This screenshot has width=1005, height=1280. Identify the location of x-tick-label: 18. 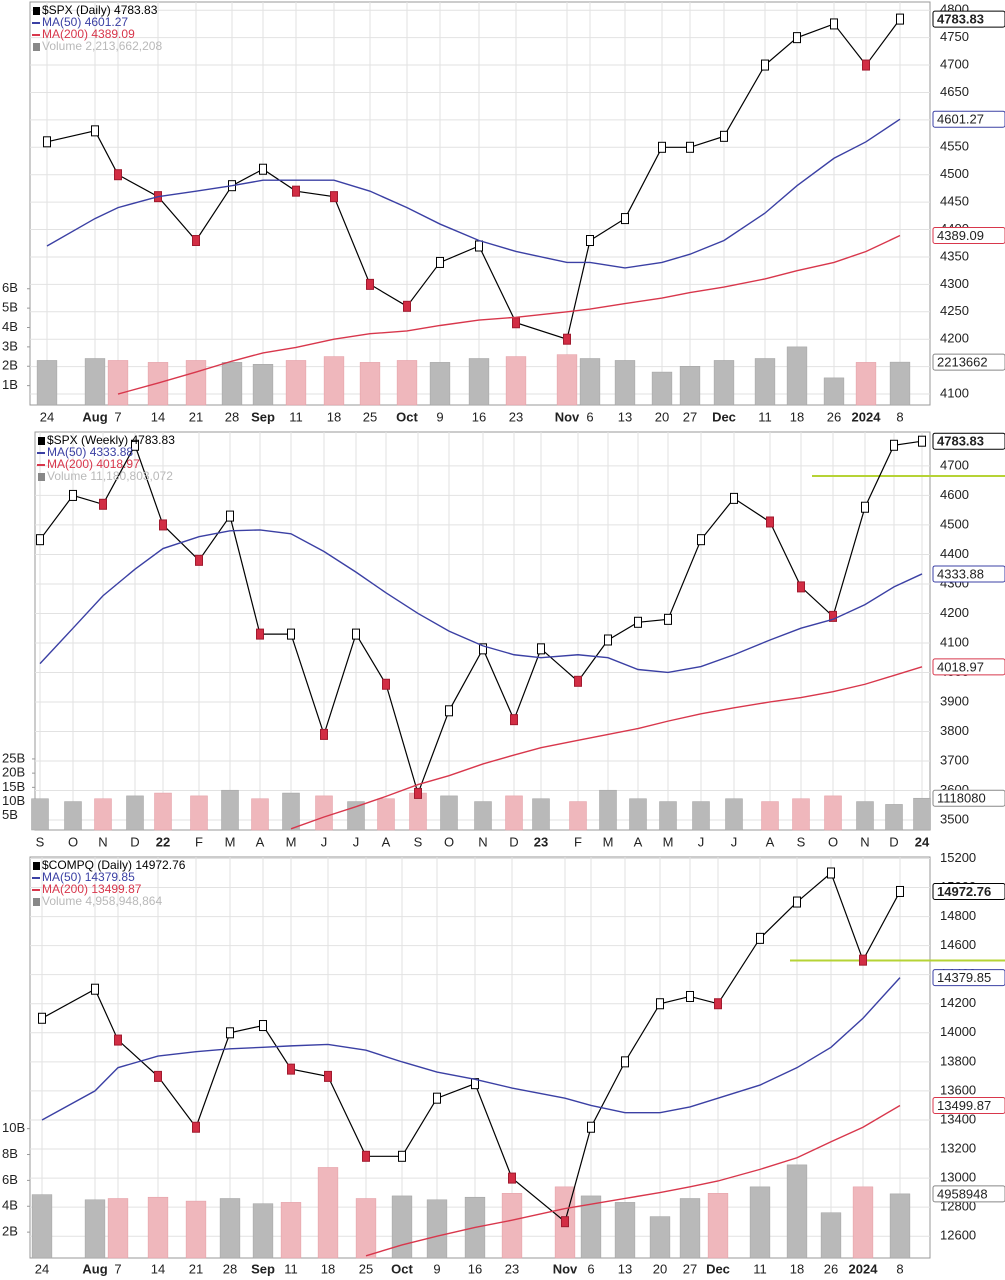
(328, 1268).